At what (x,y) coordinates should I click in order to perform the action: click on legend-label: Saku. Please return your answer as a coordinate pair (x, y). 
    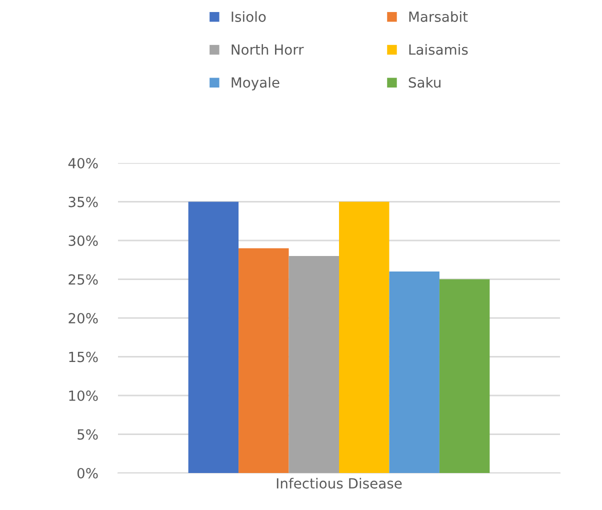
    Looking at the image, I should click on (424, 82).